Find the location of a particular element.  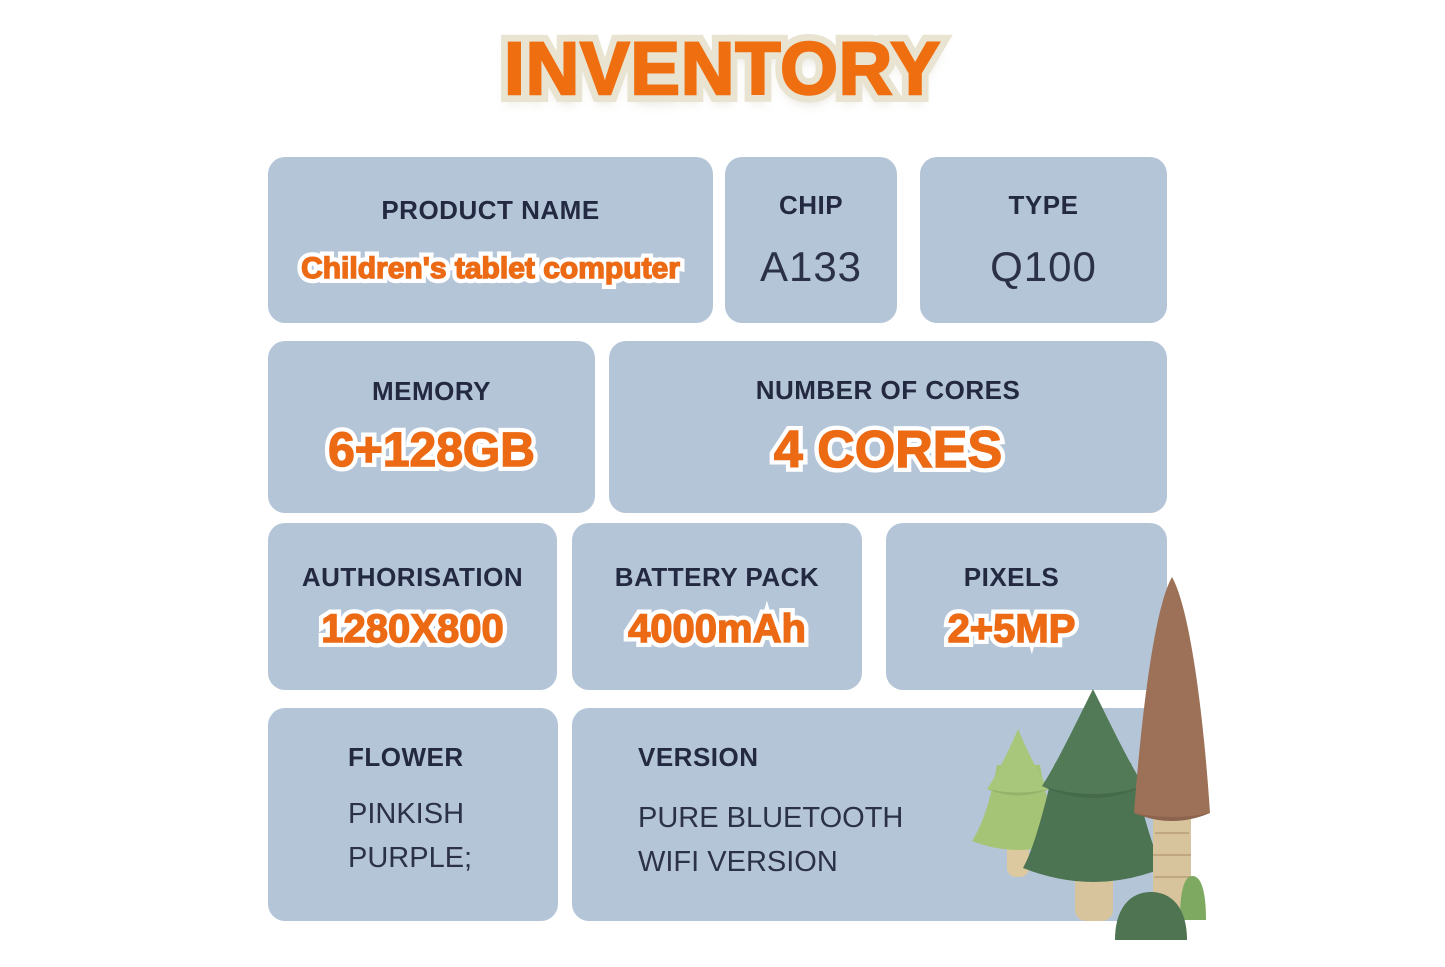

spec-label: PRODUCT NAME is located at coordinates (490, 209).